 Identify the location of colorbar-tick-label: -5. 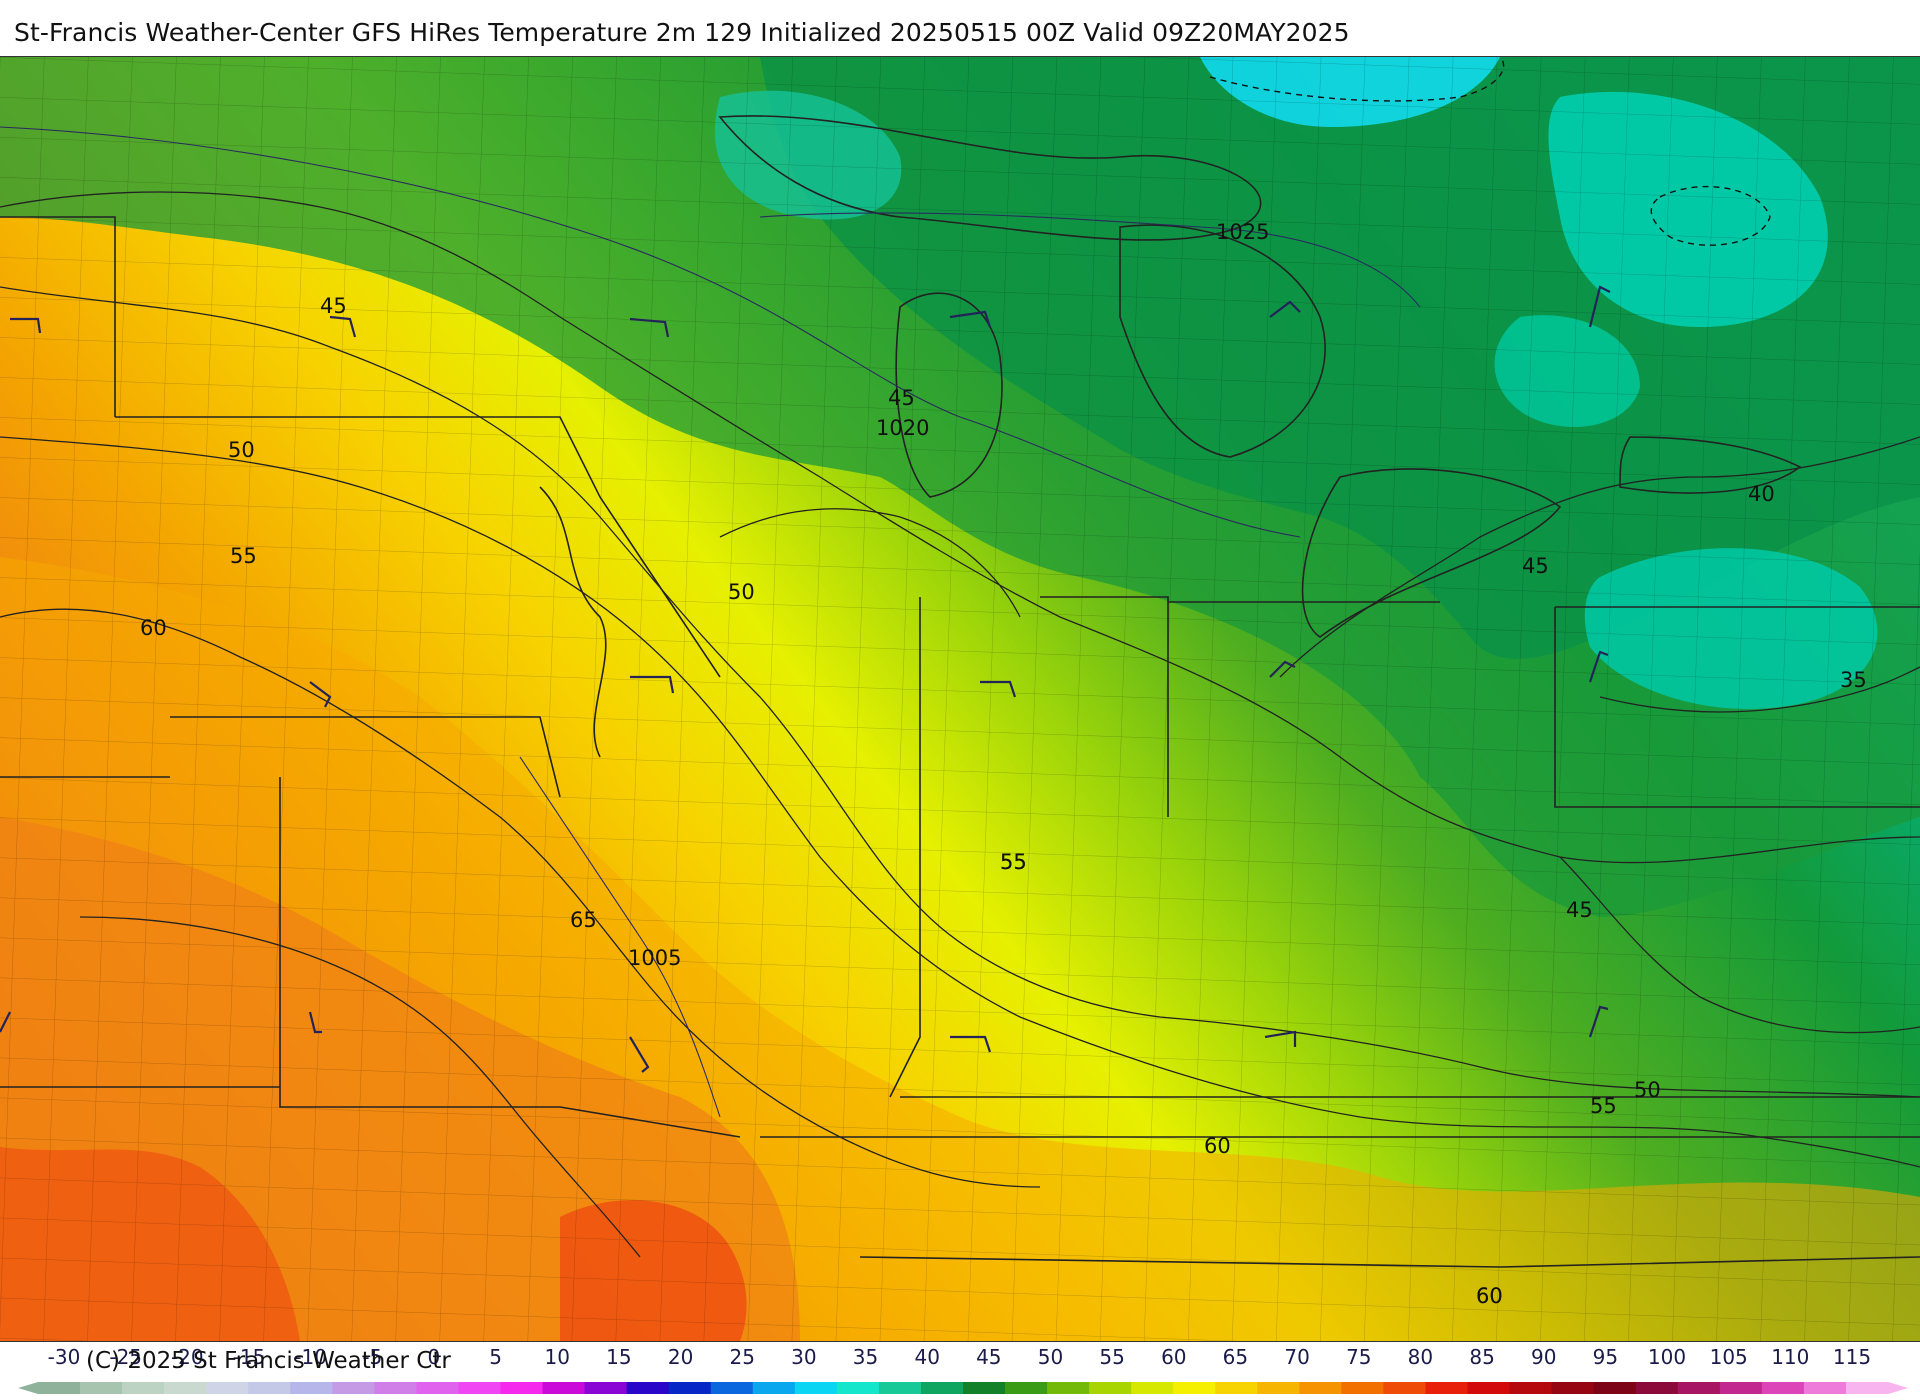
(372, 1357).